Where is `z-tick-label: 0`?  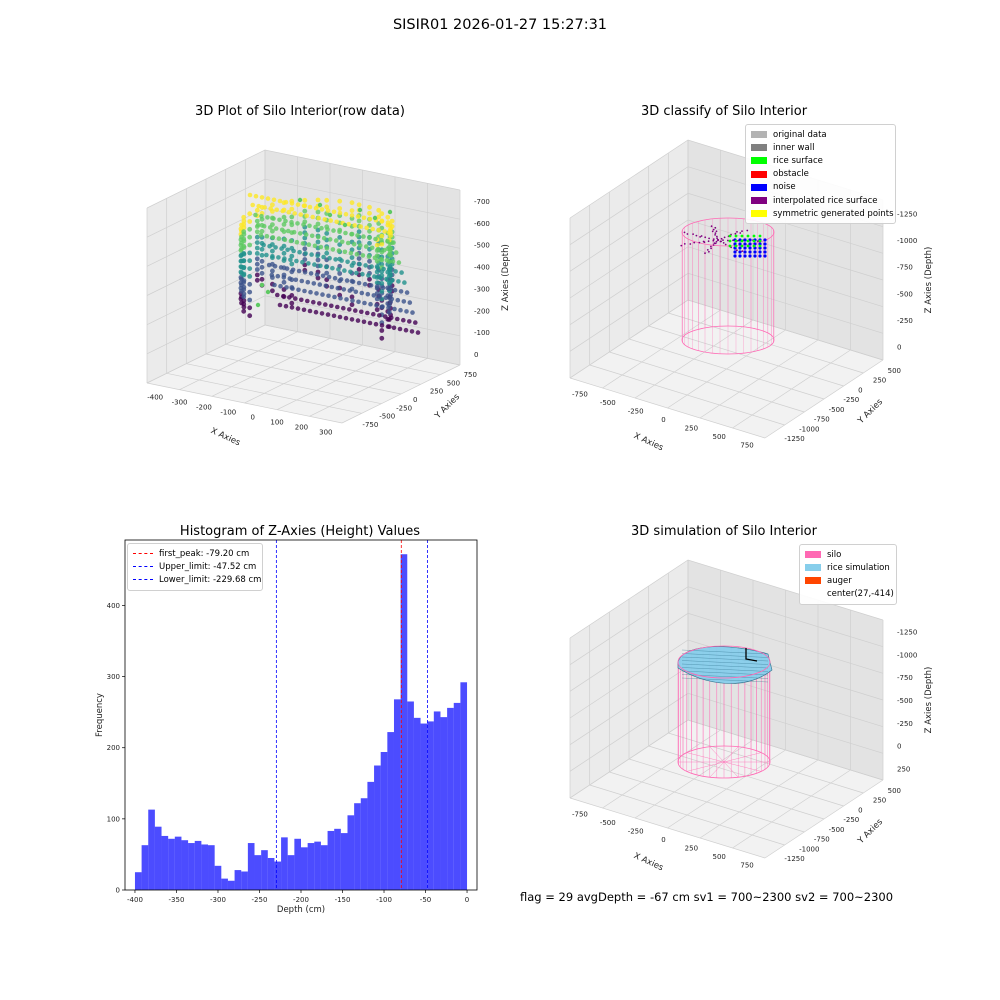 z-tick-label: 0 is located at coordinates (899, 348).